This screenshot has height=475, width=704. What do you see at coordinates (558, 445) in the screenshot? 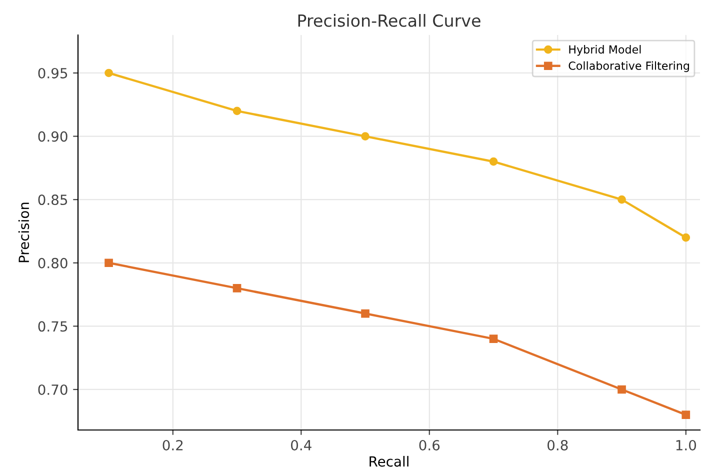
I see `x-tick-label: 0.8` at bounding box center [558, 445].